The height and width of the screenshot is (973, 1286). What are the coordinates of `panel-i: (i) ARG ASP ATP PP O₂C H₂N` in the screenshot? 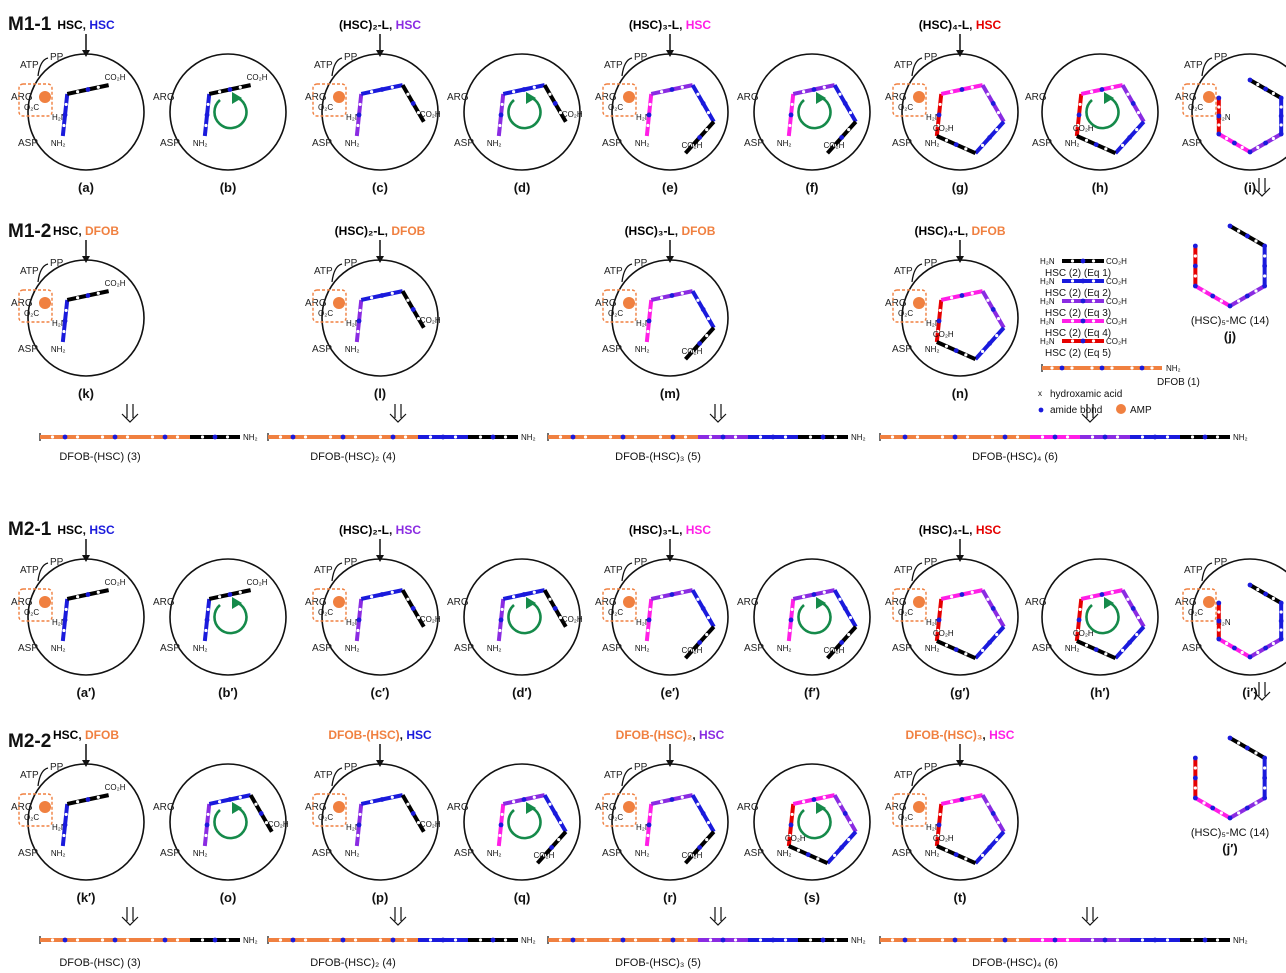 It's located at (1230, 123).